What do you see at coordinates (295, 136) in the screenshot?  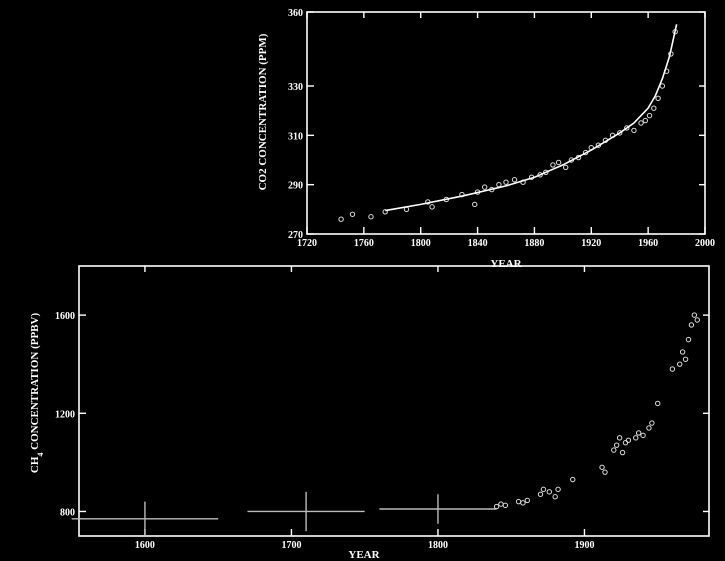 I see `co2-y-tick-label: 310` at bounding box center [295, 136].